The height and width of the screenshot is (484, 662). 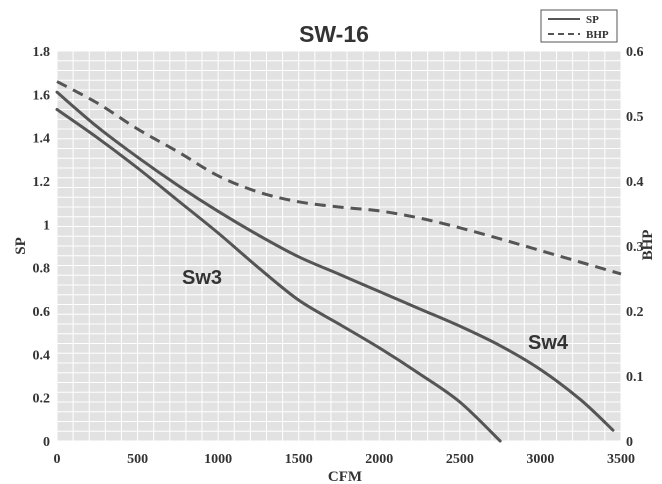 I want to click on y-tick-label: 1.2, so click(x=42, y=182).